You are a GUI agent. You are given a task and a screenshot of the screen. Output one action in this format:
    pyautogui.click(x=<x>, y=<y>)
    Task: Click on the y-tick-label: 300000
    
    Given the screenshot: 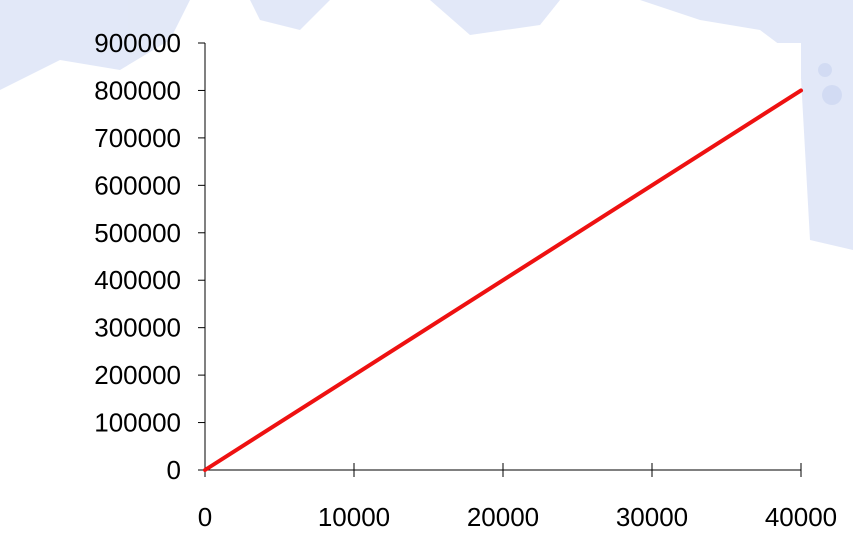 What is the action you would take?
    pyautogui.click(x=137, y=328)
    